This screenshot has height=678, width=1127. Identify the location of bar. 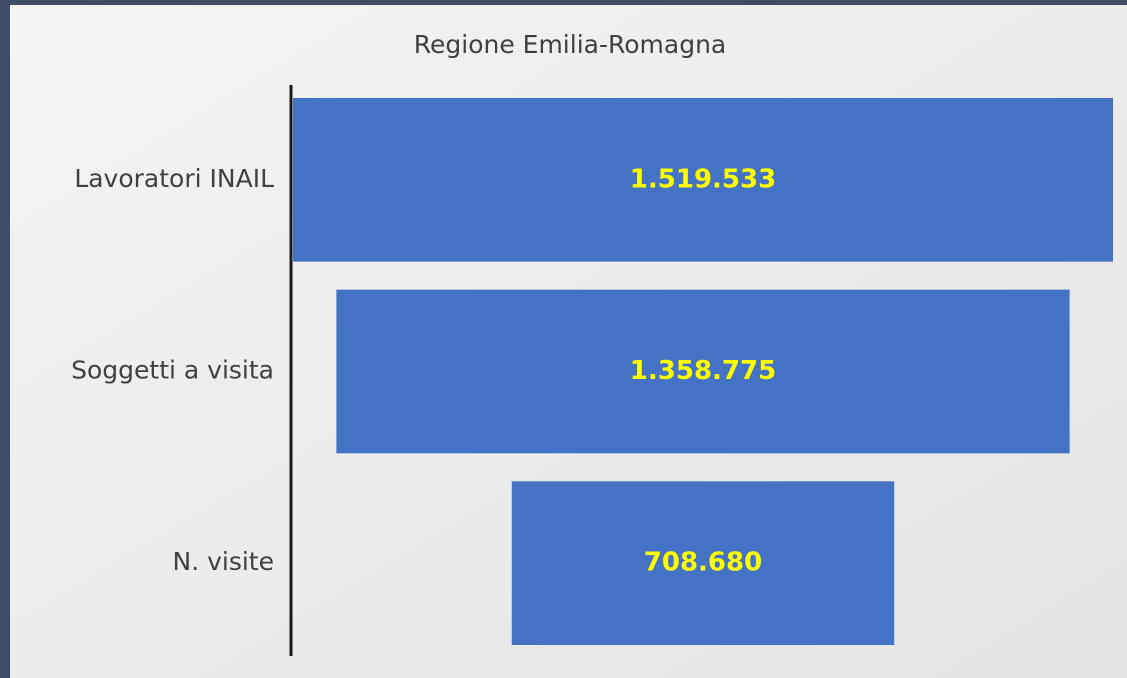
(703, 563).